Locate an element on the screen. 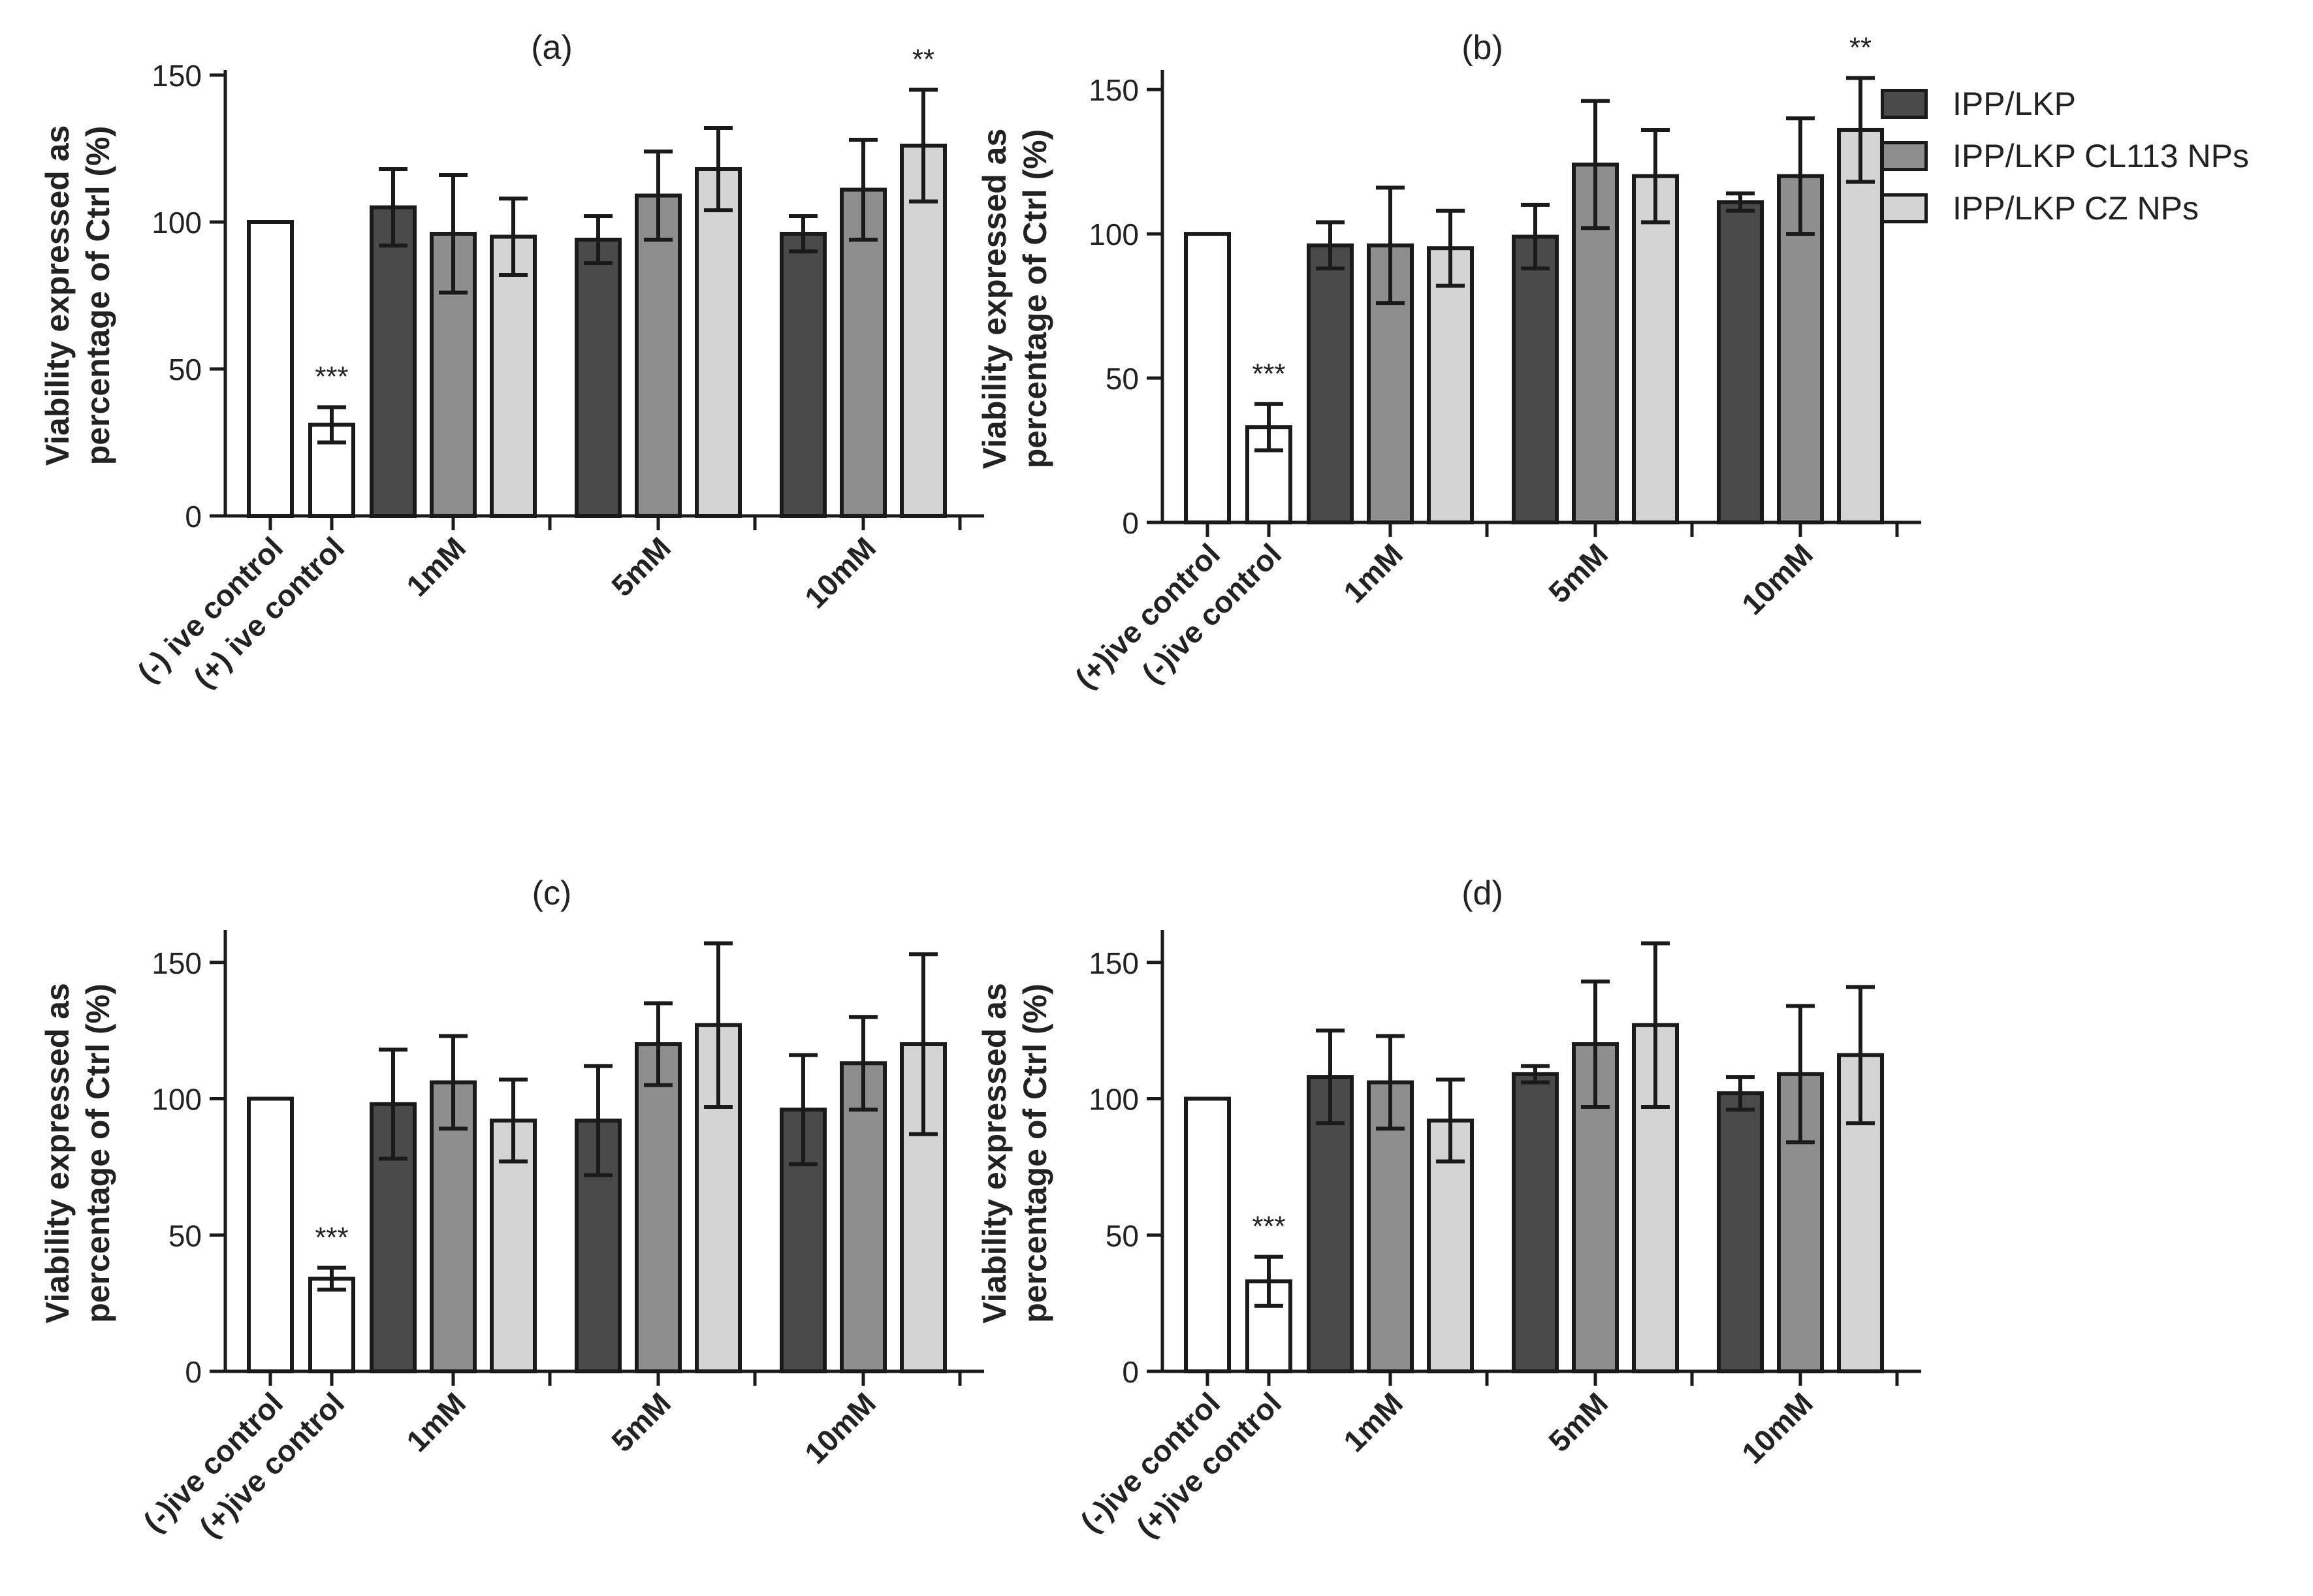 The image size is (2313, 1596). legend-label-ipp-lkp-cz: IPP/LKP CZ NPs is located at coordinates (2076, 208).